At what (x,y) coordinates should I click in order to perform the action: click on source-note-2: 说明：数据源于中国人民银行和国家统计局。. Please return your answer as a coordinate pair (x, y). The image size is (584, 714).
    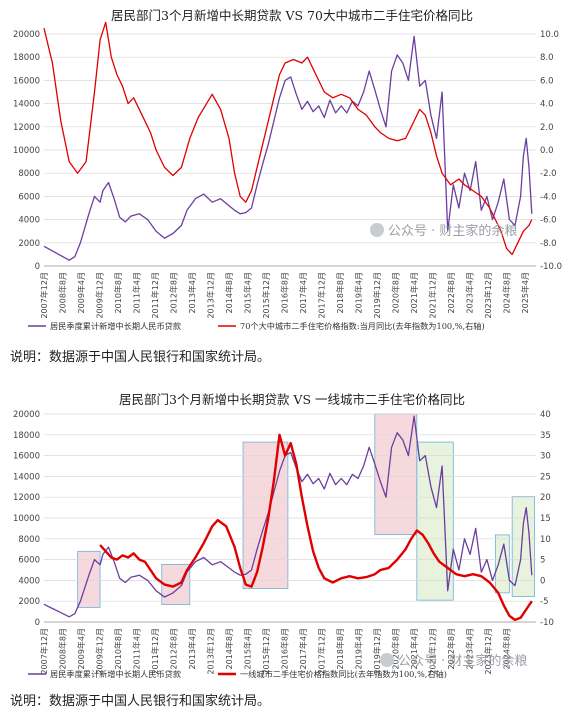
    Looking at the image, I should click on (140, 701).